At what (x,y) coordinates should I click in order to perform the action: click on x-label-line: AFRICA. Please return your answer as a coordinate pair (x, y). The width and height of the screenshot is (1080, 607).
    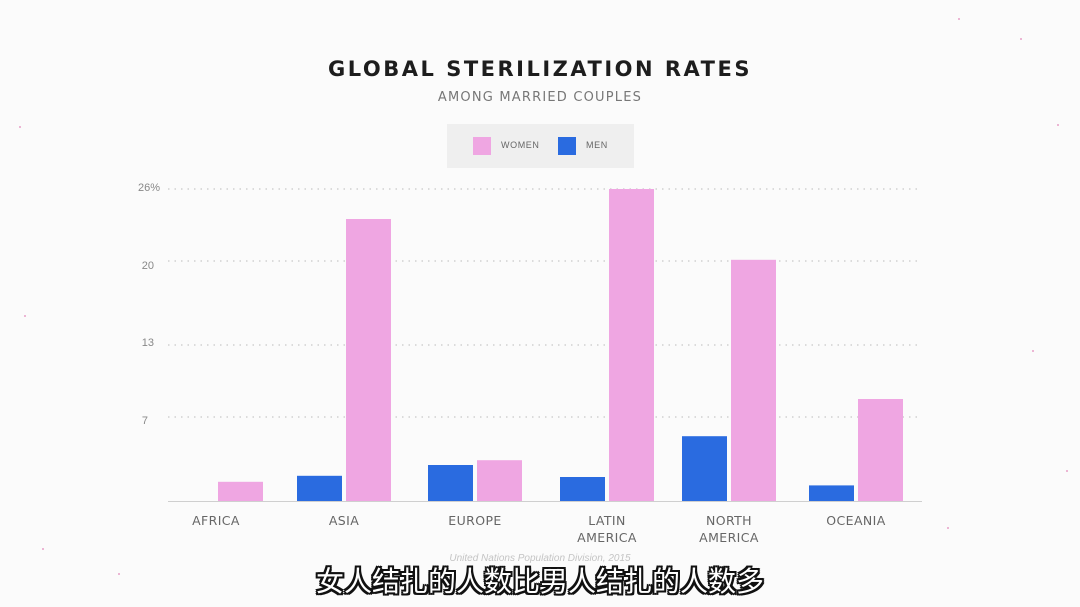
    Looking at the image, I should click on (216, 520).